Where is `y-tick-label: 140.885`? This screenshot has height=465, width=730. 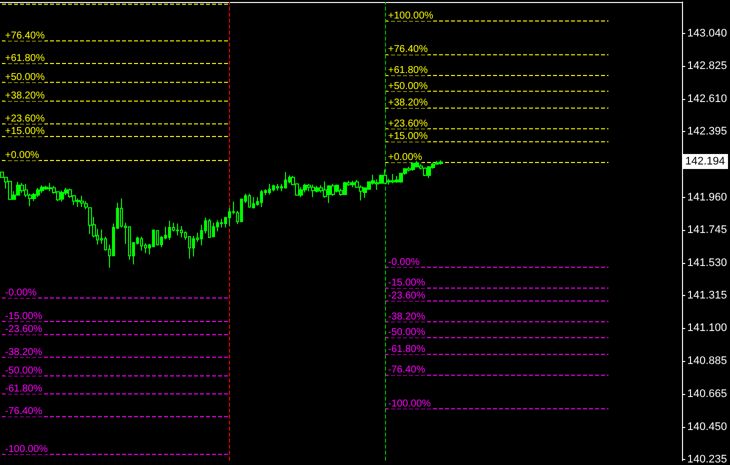
y-tick-label: 140.885 is located at coordinates (707, 360).